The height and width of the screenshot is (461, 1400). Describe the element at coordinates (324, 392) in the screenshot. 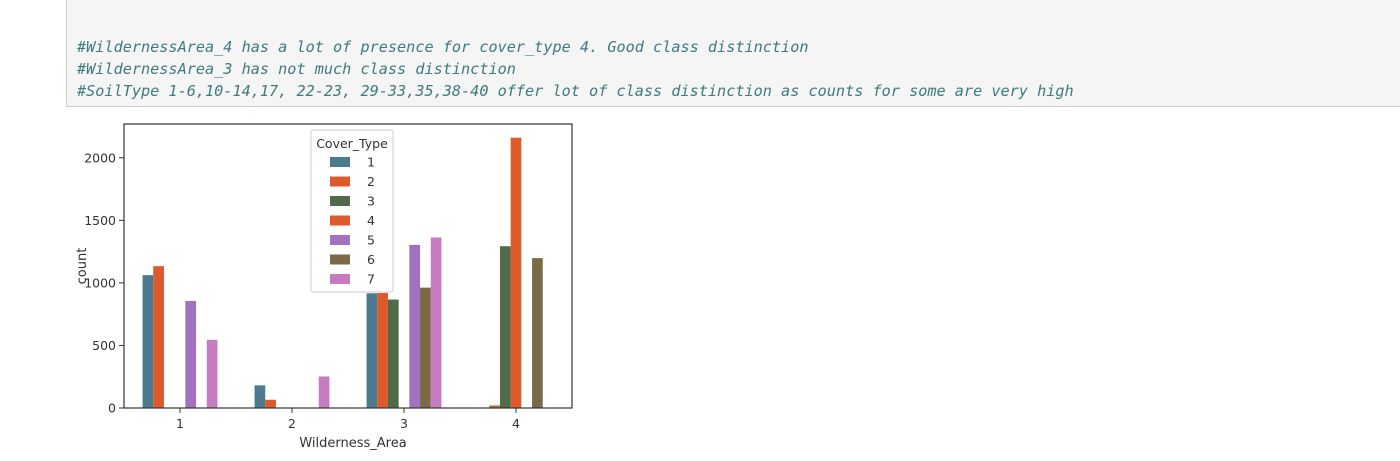

I see `bar-area2-type7` at that location.